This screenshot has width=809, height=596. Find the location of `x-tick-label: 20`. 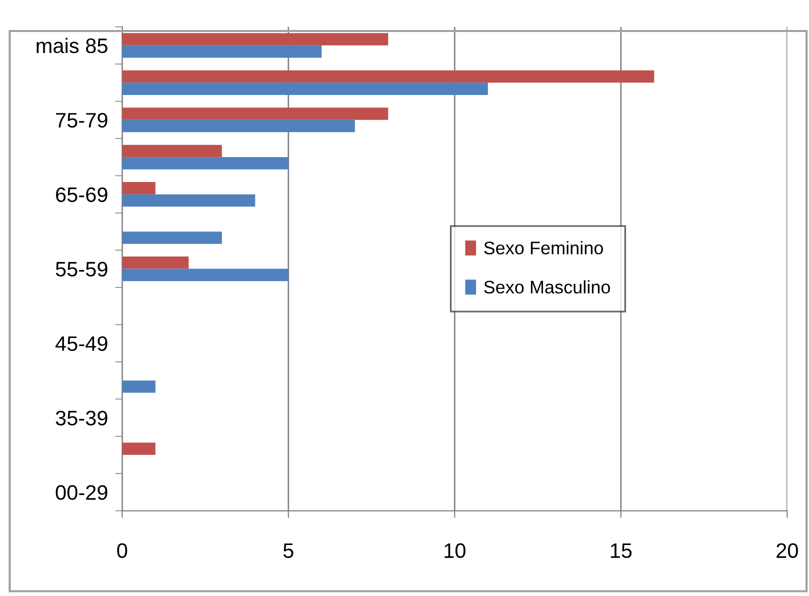

x-tick-label: 20 is located at coordinates (787, 550).